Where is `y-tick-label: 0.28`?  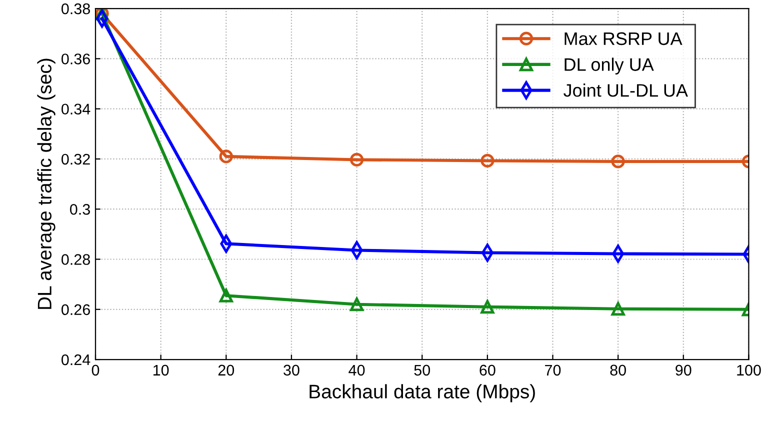 y-tick-label: 0.28 is located at coordinates (76, 259).